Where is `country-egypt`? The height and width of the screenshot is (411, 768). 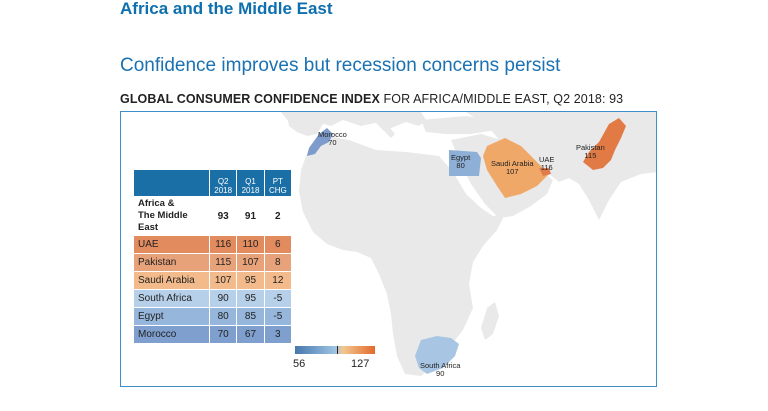 country-egypt is located at coordinates (465, 163).